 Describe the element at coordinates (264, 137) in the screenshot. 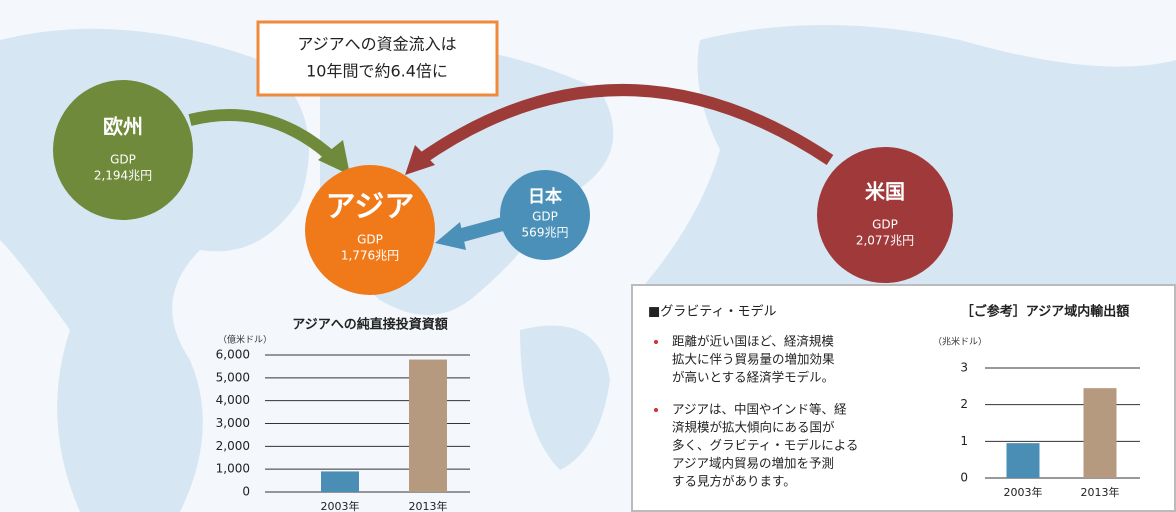

I see `arrow-europe` at that location.